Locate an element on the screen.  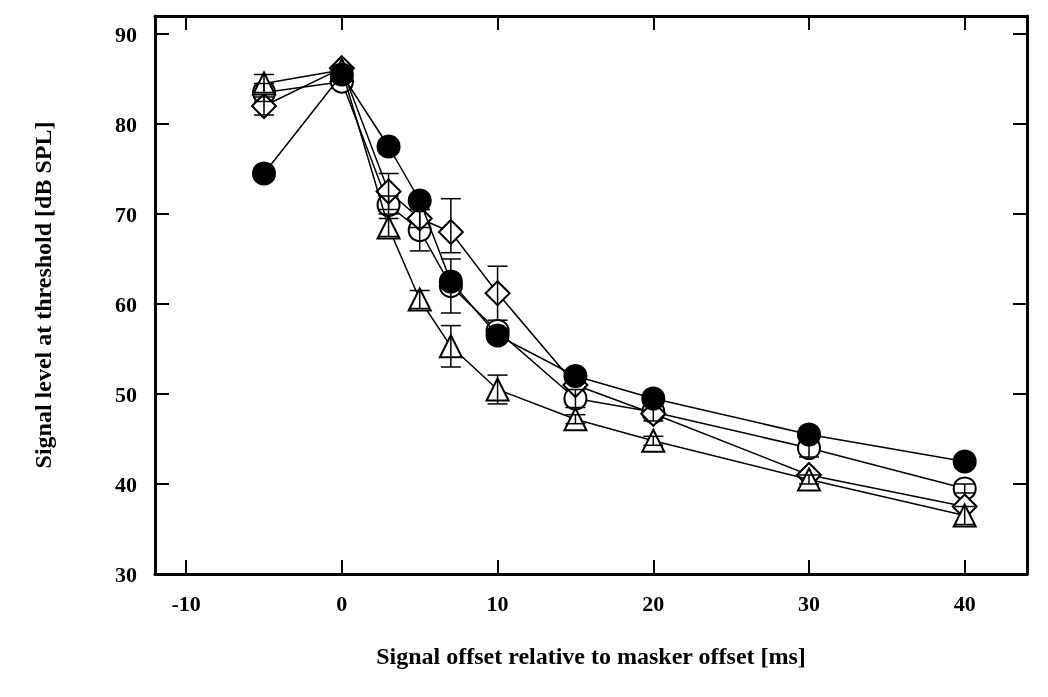
y-tick-label: 70 is located at coordinates (126, 214).